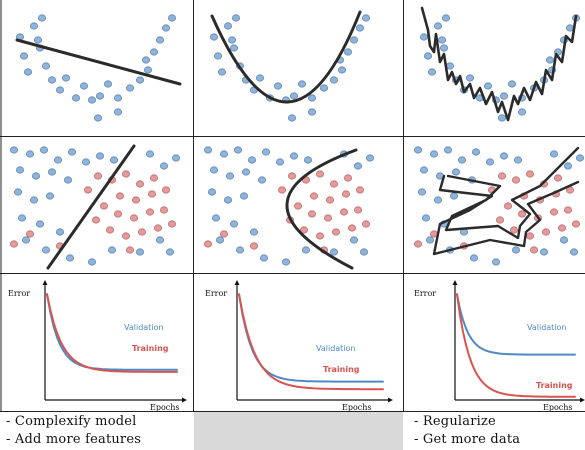  Describe the element at coordinates (98, 62) in the screenshot. I see `linear-fit-line` at that location.